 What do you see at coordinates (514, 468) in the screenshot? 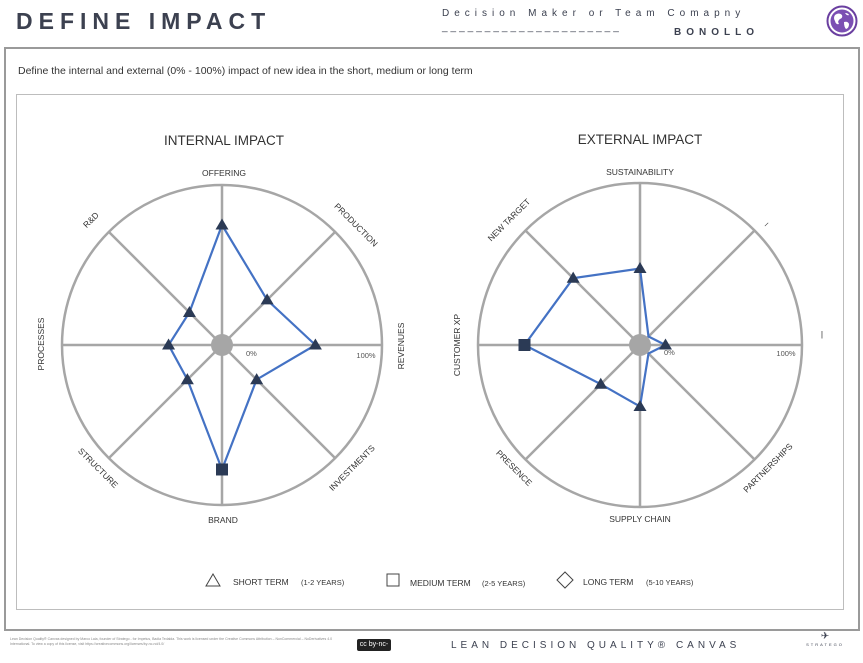
I see `axis-label: PRESENCE` at bounding box center [514, 468].